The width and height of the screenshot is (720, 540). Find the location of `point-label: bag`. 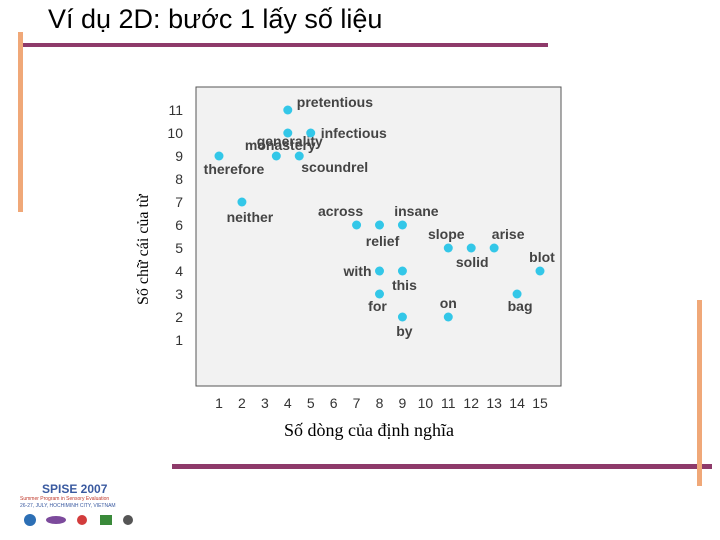

point-label: bag is located at coordinates (520, 306).